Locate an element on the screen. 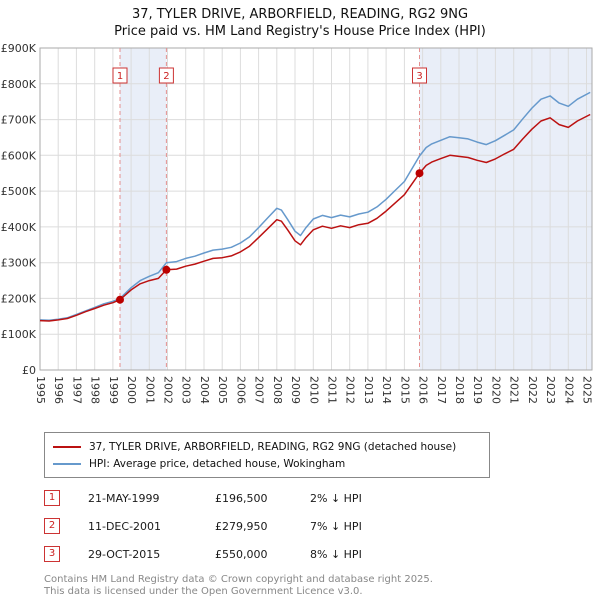 The width and height of the screenshot is (600, 598). ownership-band is located at coordinates (143, 209).